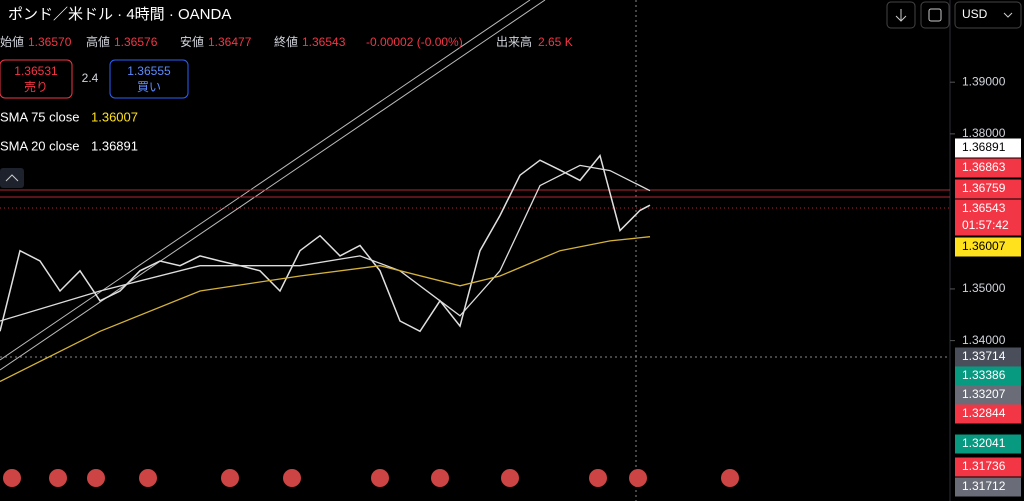 Image resolution: width=1024 pixels, height=501 pixels. Describe the element at coordinates (50, 42) in the screenshot. I see `value: 1.36570` at that location.